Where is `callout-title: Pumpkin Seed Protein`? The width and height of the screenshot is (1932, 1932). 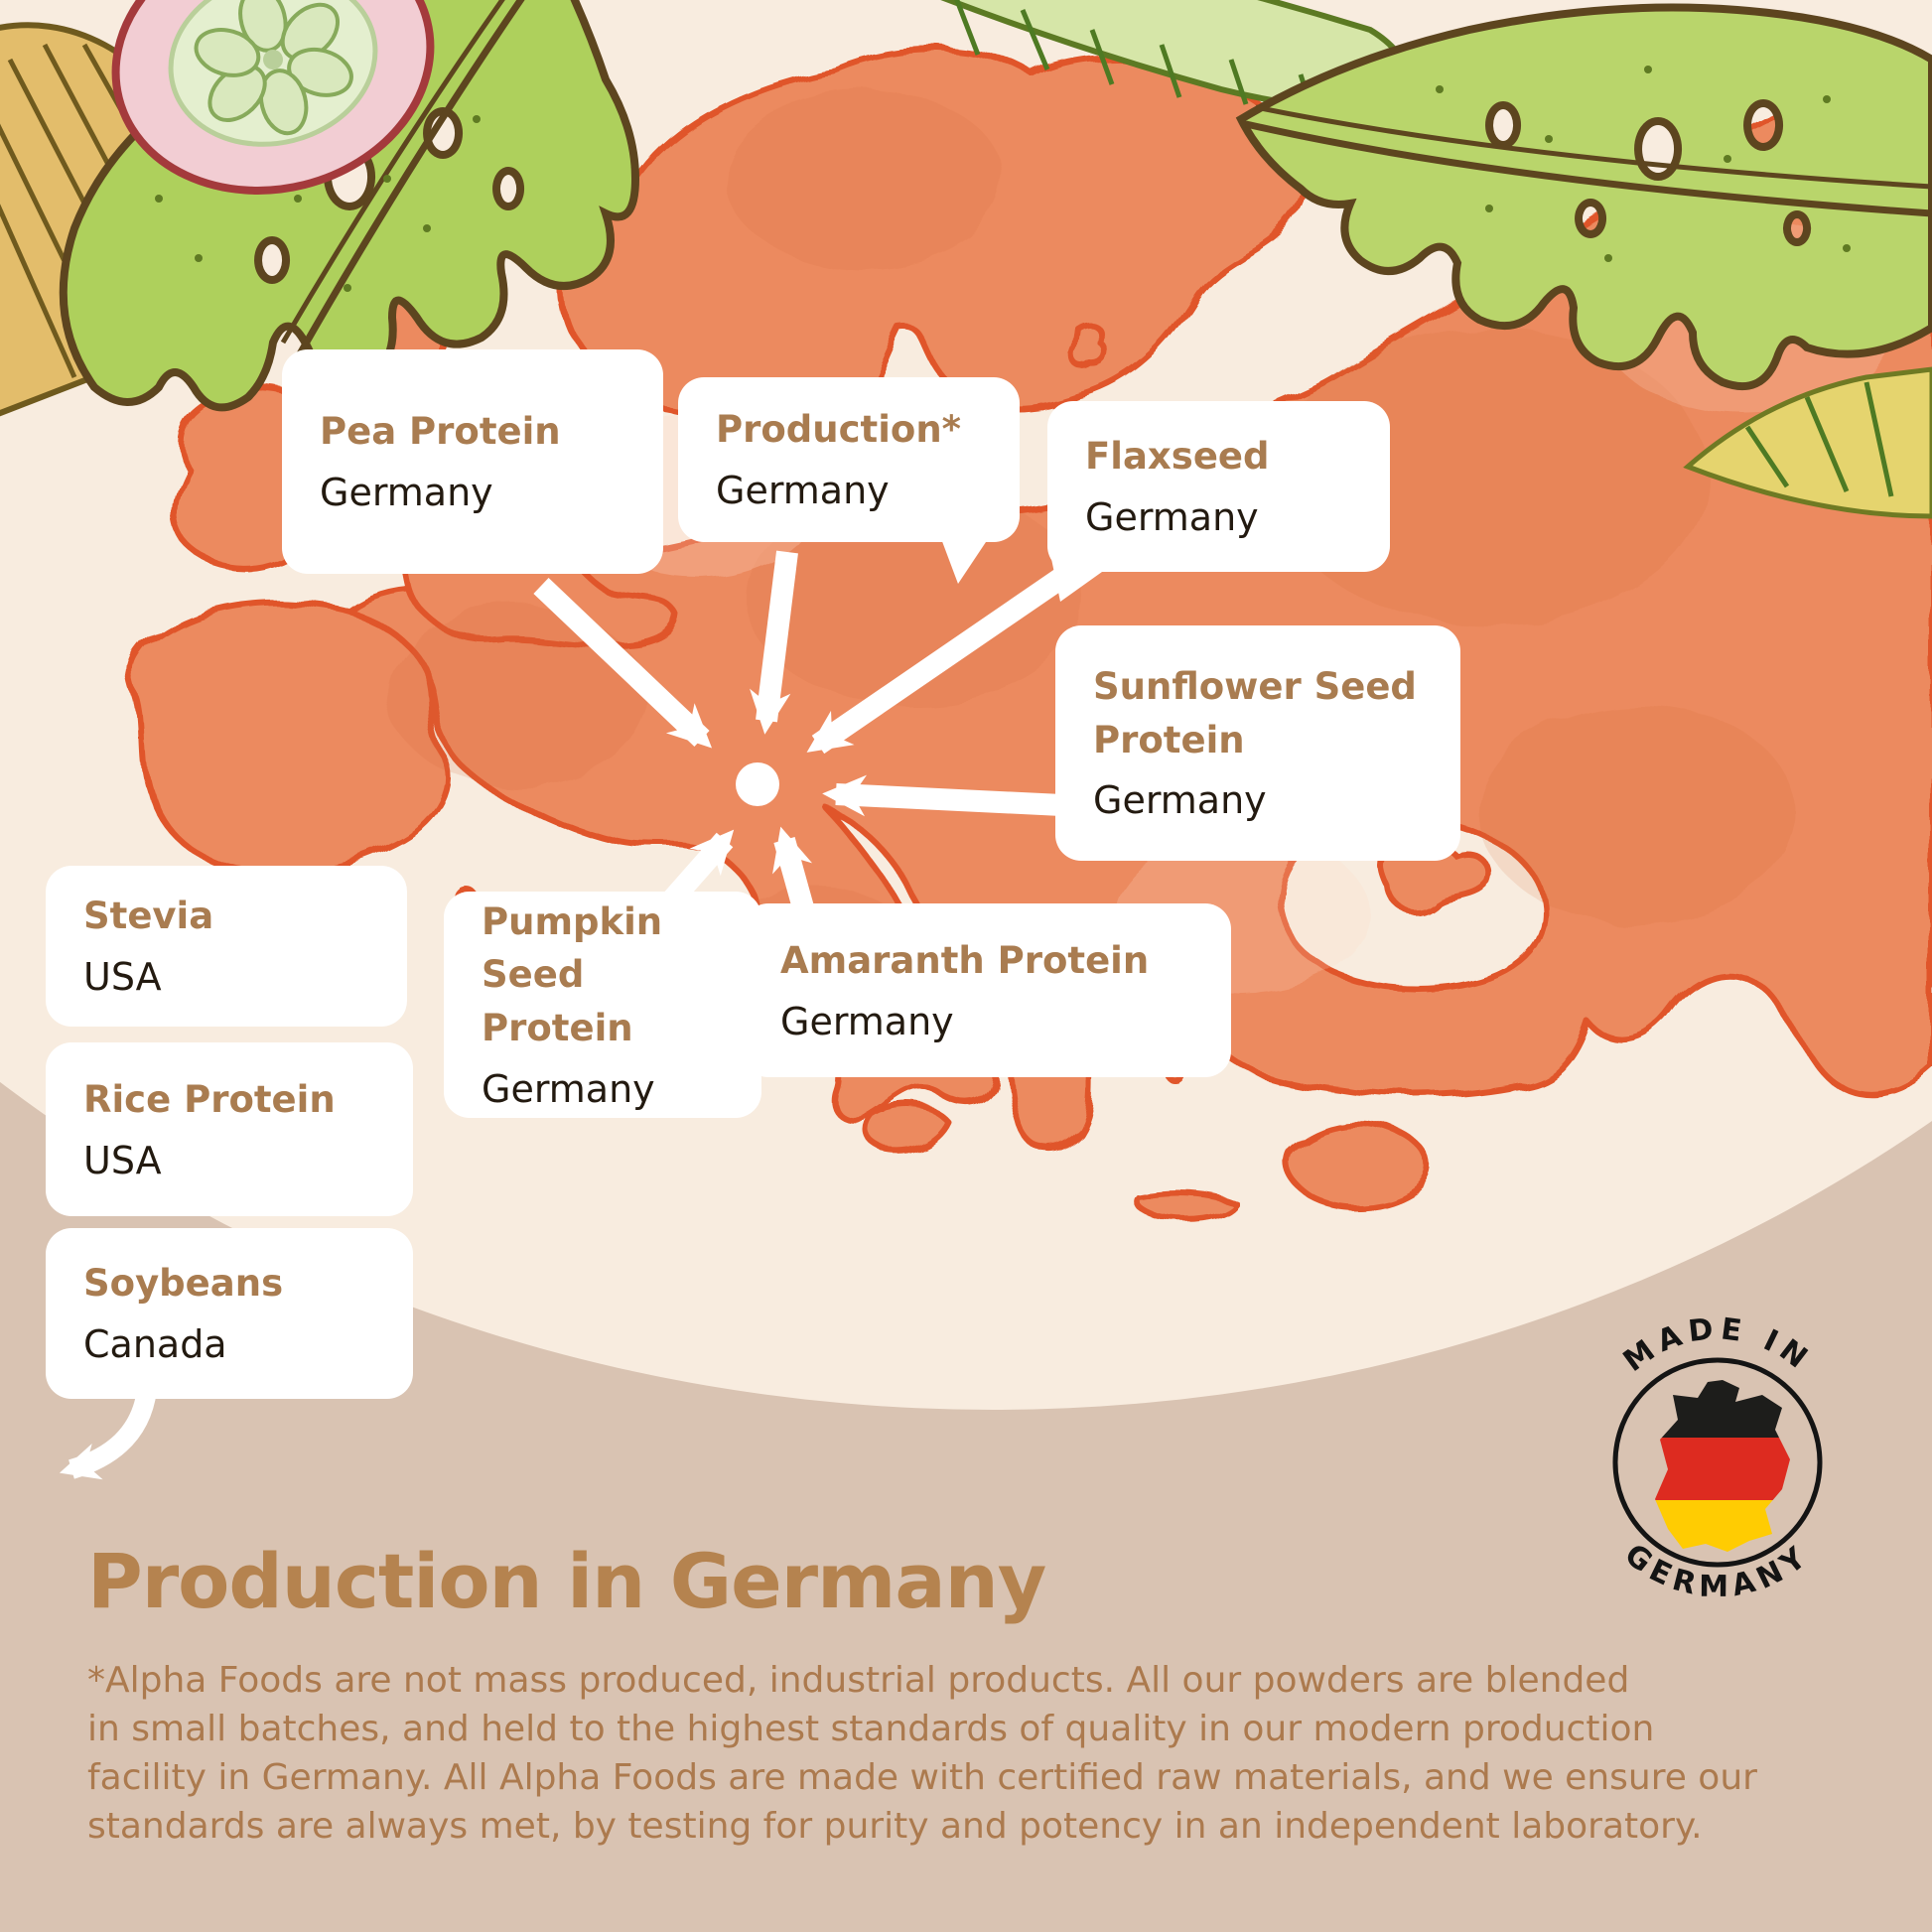
callout-title: Pumpkin Seed Protein is located at coordinates (573, 975).